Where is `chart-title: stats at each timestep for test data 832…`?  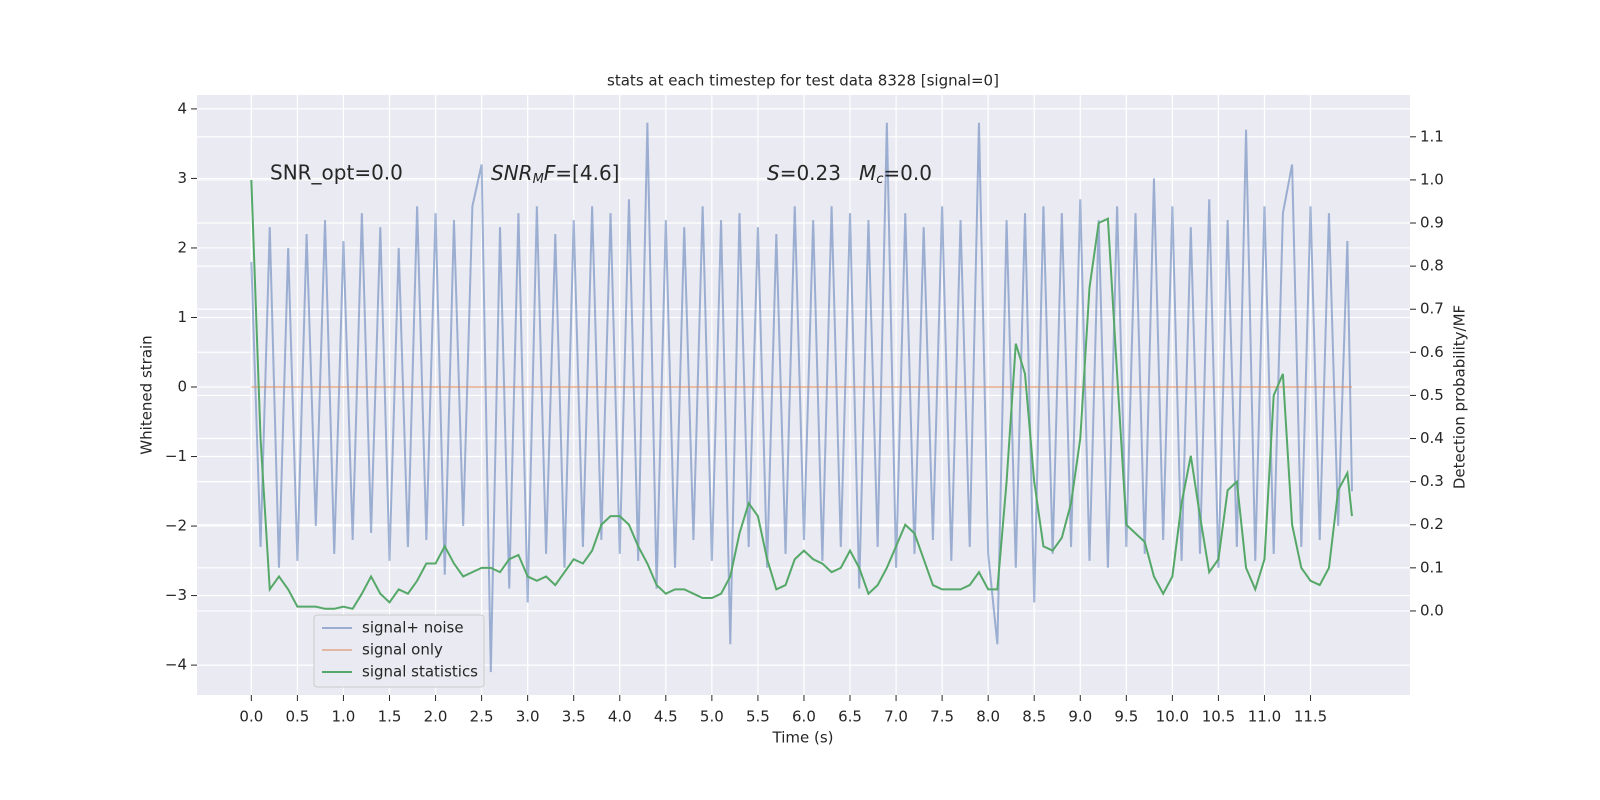
chart-title: stats at each timestep for test data 832… is located at coordinates (803, 81).